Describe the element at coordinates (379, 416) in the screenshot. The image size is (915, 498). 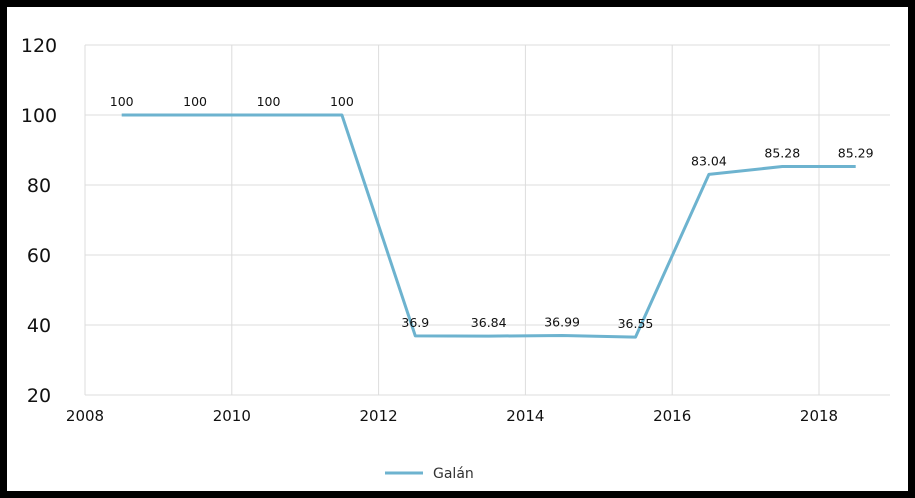
I see `x-tick-label-2012: 2012` at that location.